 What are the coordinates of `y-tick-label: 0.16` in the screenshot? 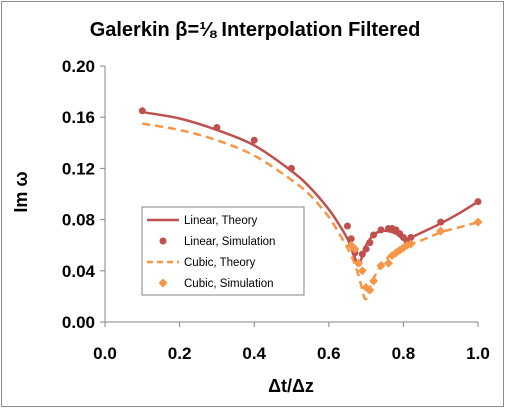 It's located at (78, 117).